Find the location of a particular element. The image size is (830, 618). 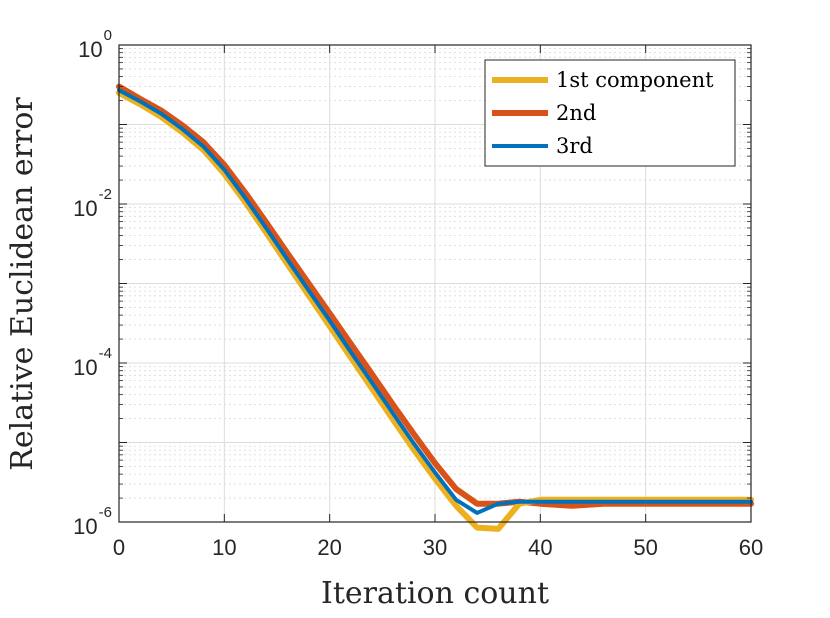

y-tick-label: -210 is located at coordinates (92, 203).